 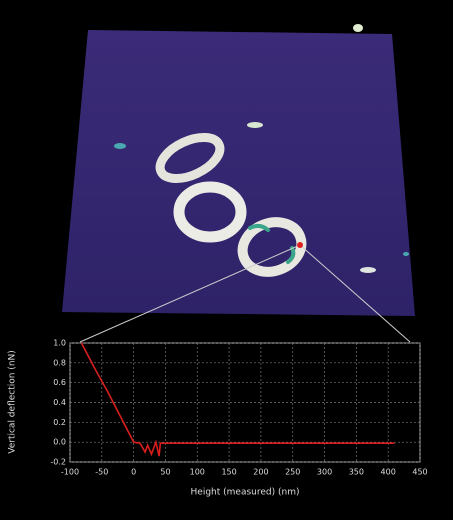 I want to click on afm-rings, so click(x=231, y=204).